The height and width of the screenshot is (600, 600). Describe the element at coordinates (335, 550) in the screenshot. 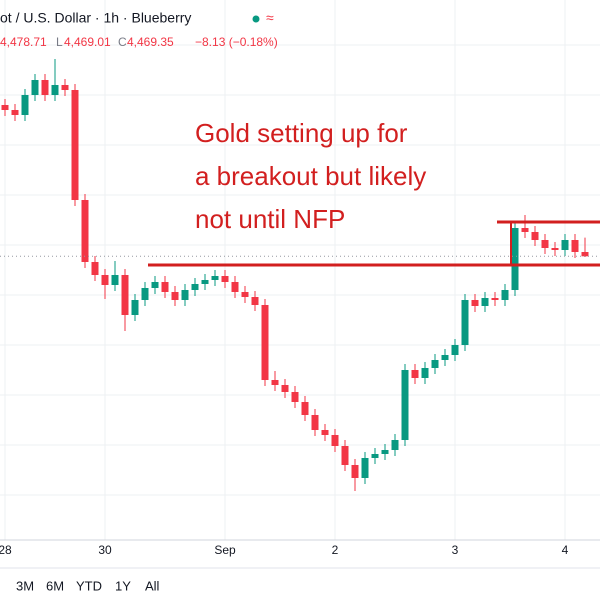

I see `x-tick-label: 2` at that location.